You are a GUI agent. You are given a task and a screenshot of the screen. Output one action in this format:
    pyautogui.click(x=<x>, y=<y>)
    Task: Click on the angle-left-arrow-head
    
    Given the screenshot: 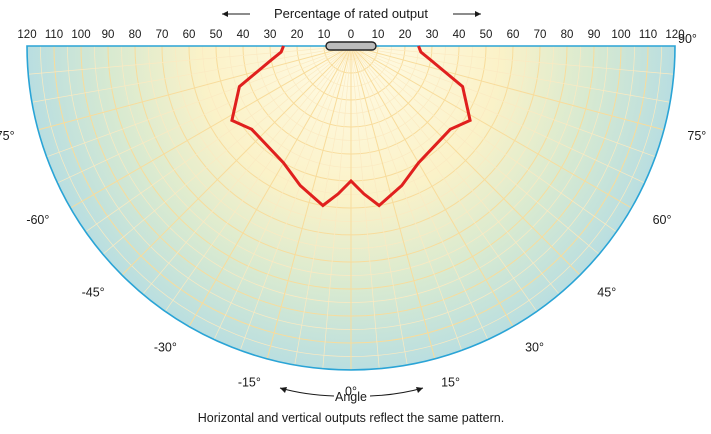 What is the action you would take?
    pyautogui.click(x=283, y=390)
    